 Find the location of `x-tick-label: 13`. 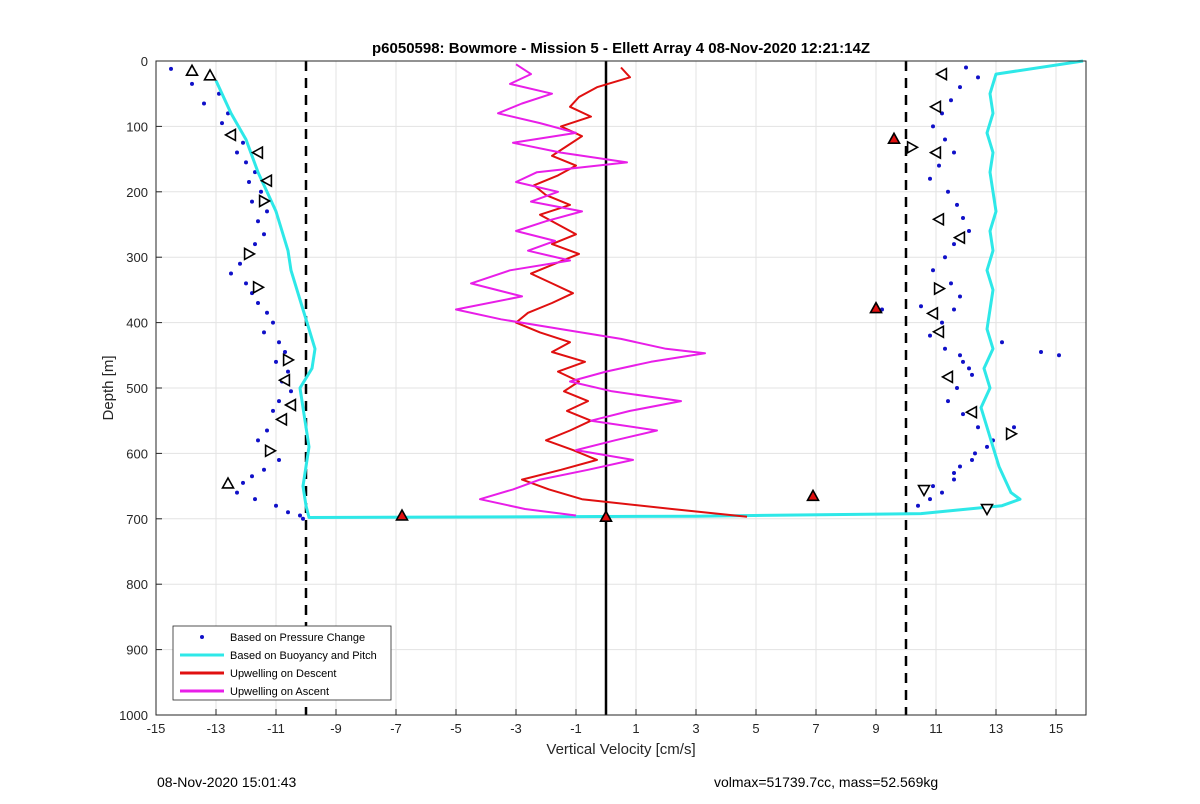

x-tick-label: 13 is located at coordinates (996, 728).